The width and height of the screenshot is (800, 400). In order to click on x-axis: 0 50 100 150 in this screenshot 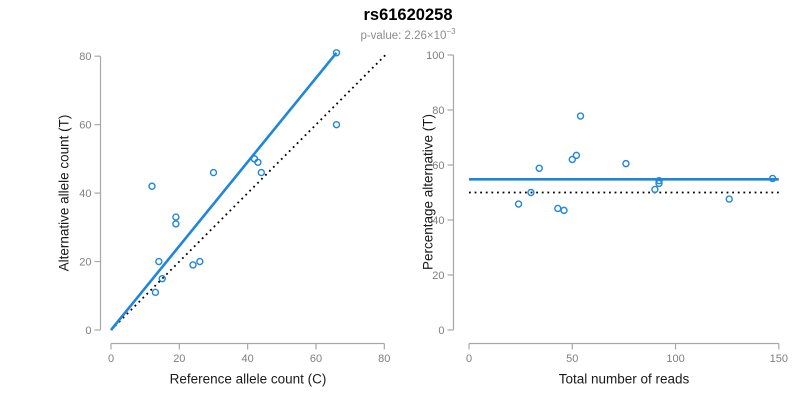, I will do `click(627, 353)`.